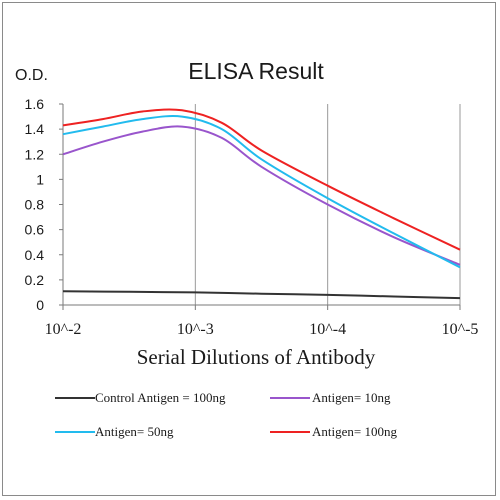 This screenshot has height=500, width=500. What do you see at coordinates (35, 205) in the screenshot?
I see `y-tick-label: 0.8` at bounding box center [35, 205].